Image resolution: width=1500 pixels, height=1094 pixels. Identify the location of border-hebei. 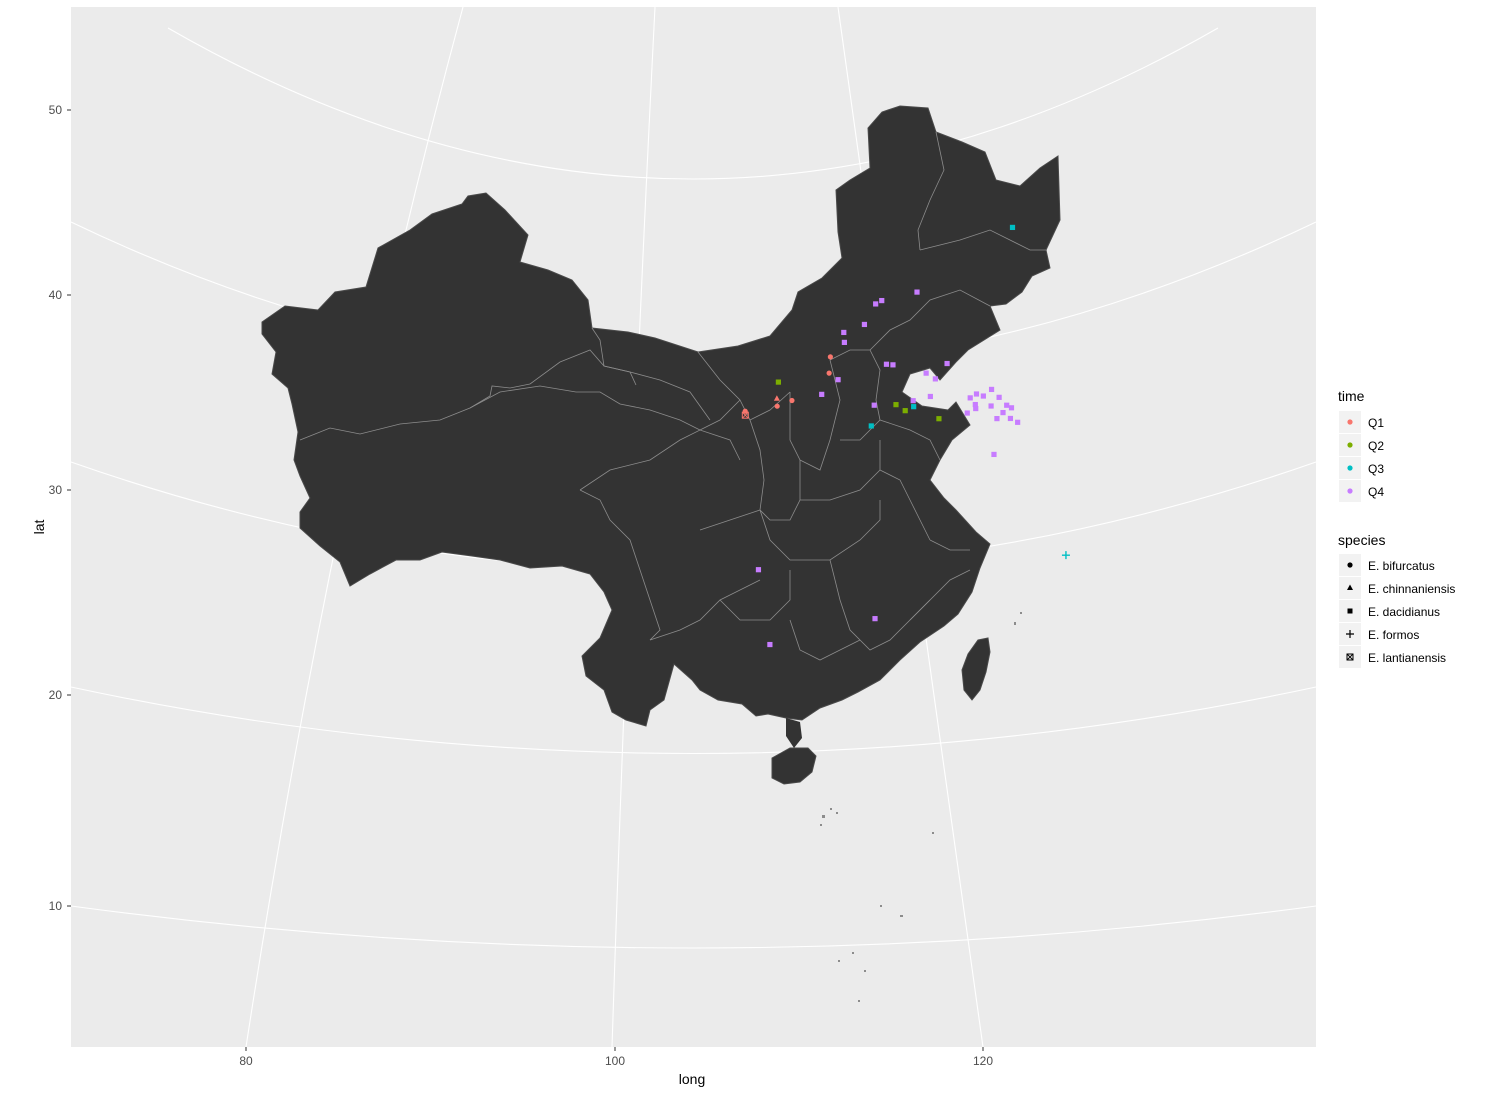
(855, 395).